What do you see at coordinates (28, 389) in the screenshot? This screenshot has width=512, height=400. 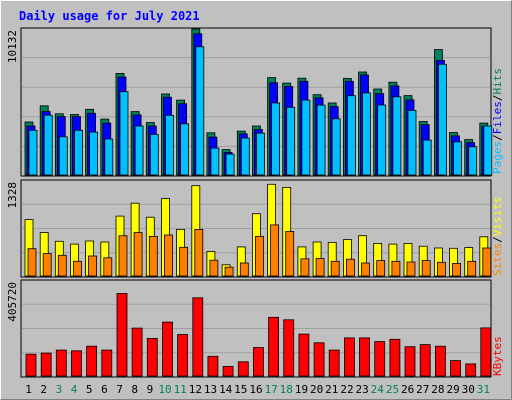 I see `x-tick-label: 1` at bounding box center [28, 389].